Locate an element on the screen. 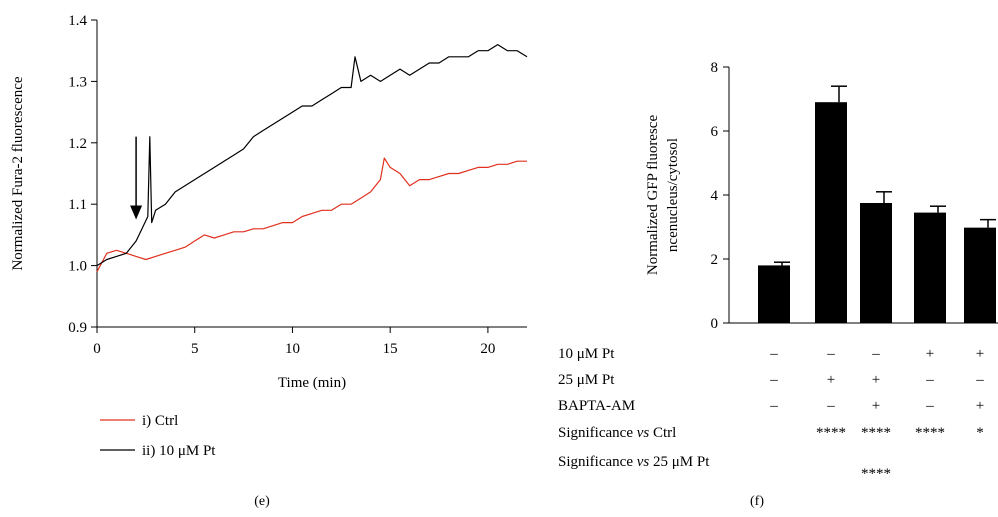 This screenshot has height=517, width=998. x-tick-label: 15 is located at coordinates (390, 349).